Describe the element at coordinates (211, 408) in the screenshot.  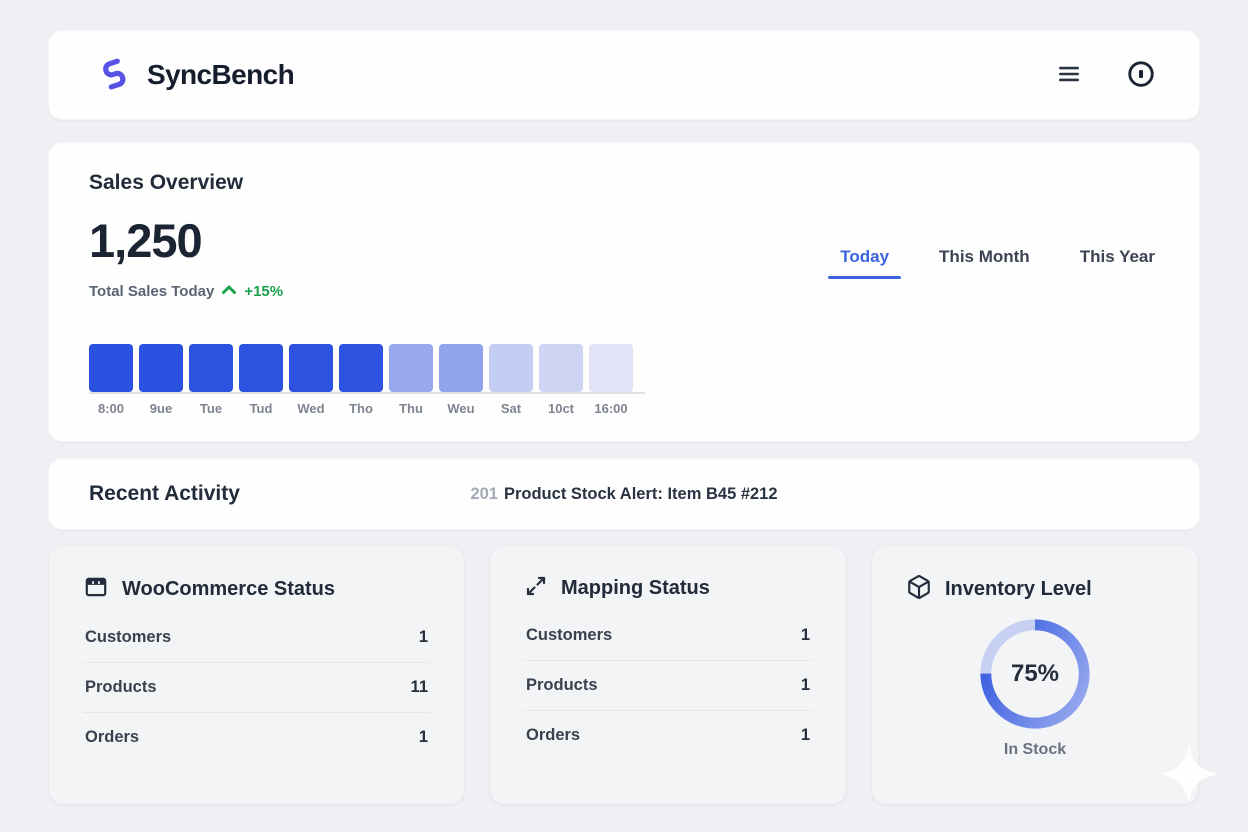
I see `bar-label: Tue` at that location.